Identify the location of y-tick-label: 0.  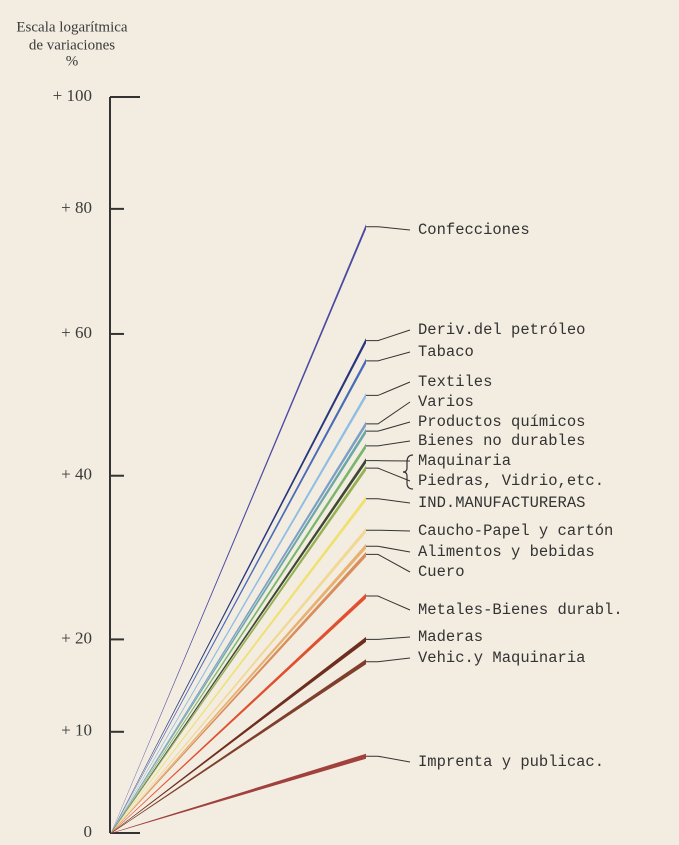
(88, 831).